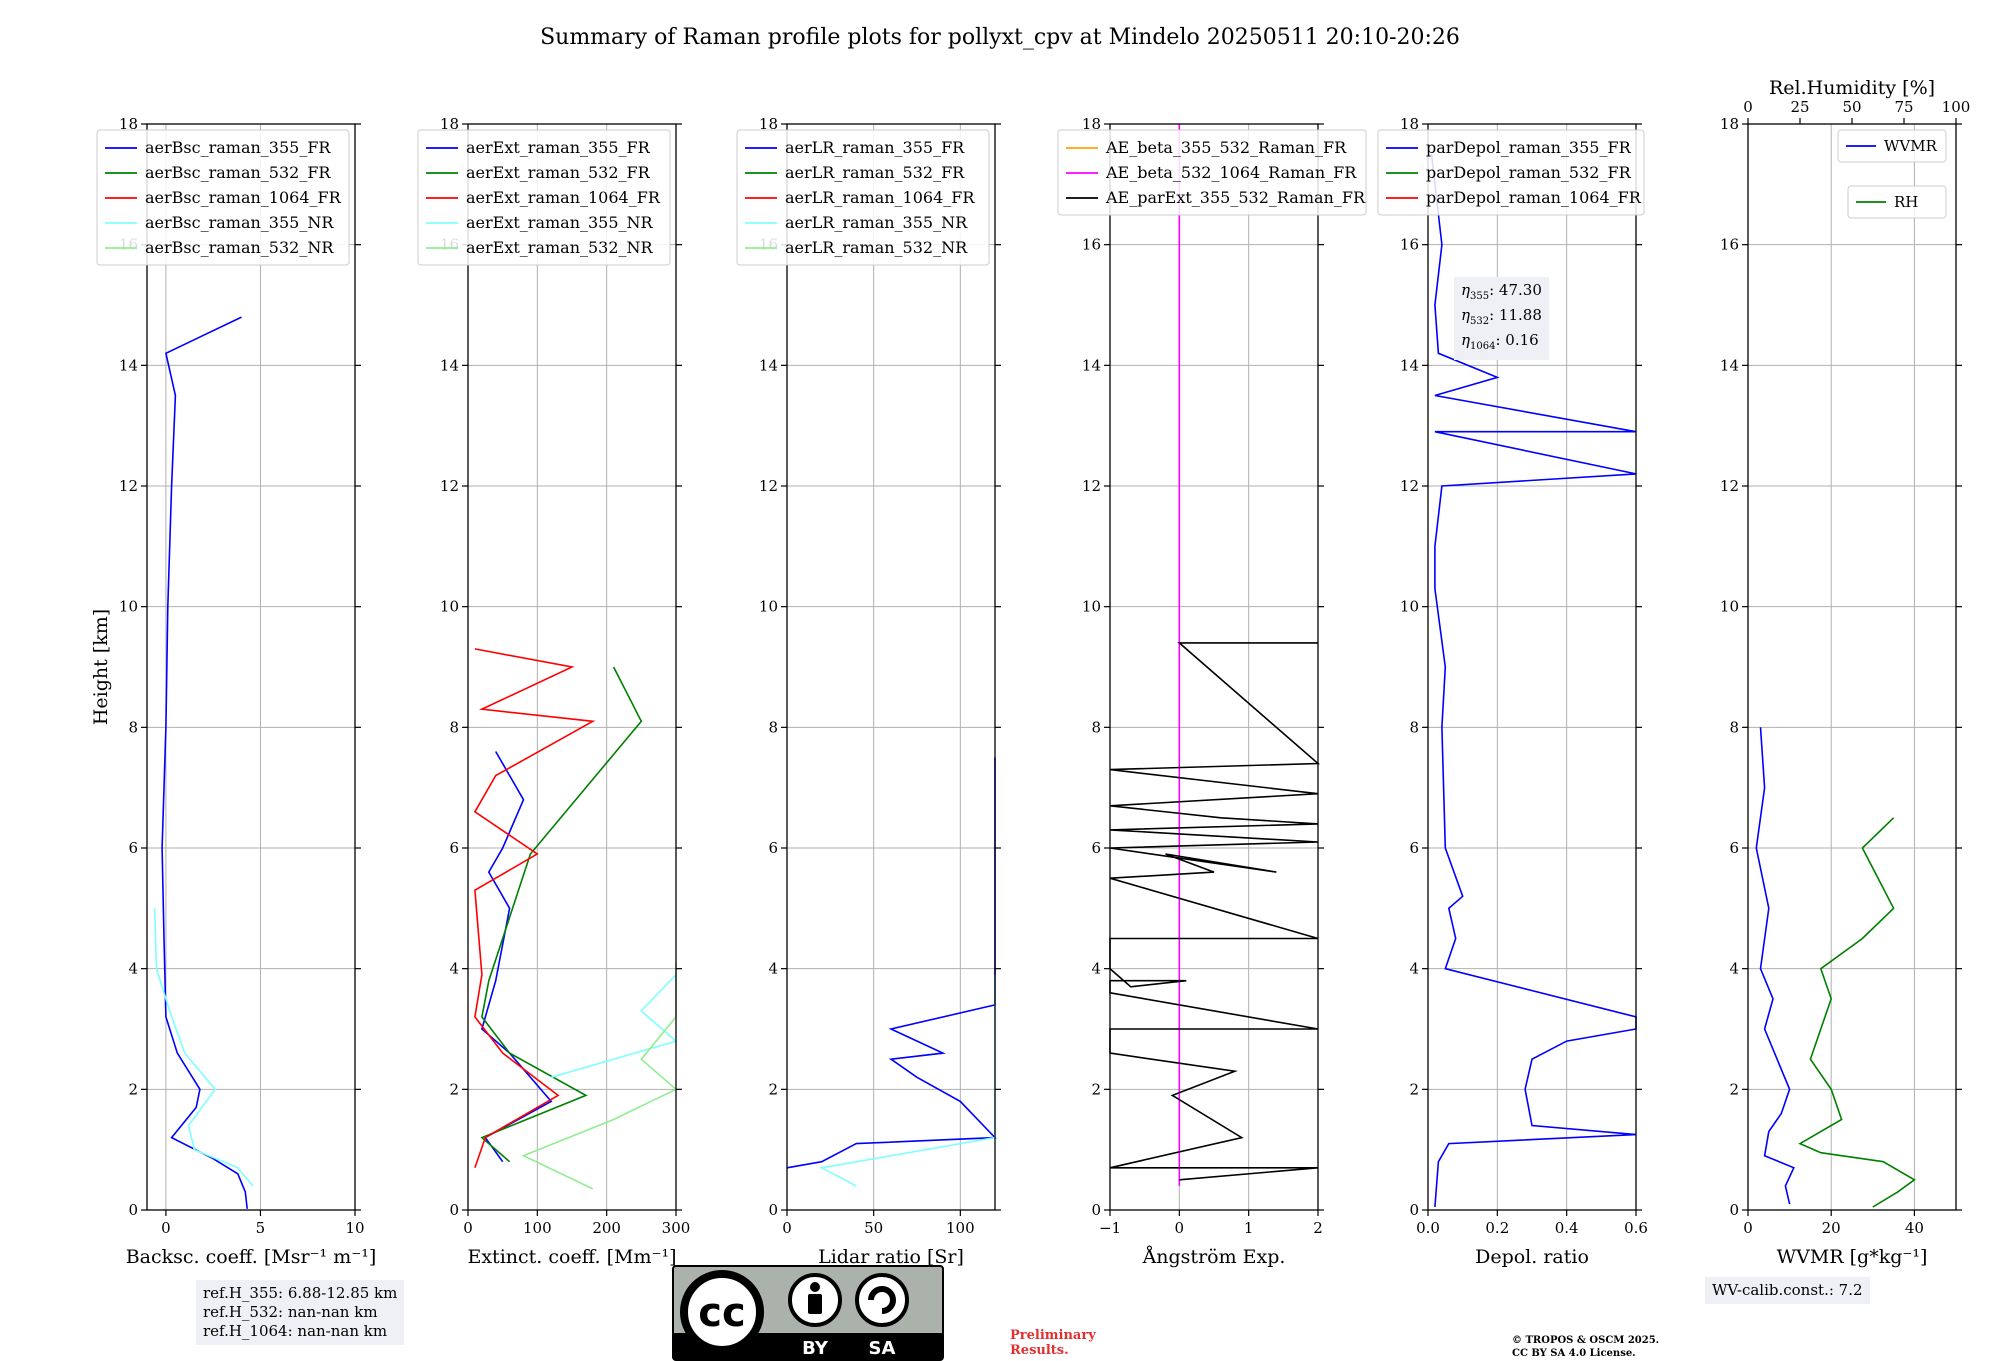  I want to click on legend-label: aerBsc_raman_532_FR, so click(238, 172).